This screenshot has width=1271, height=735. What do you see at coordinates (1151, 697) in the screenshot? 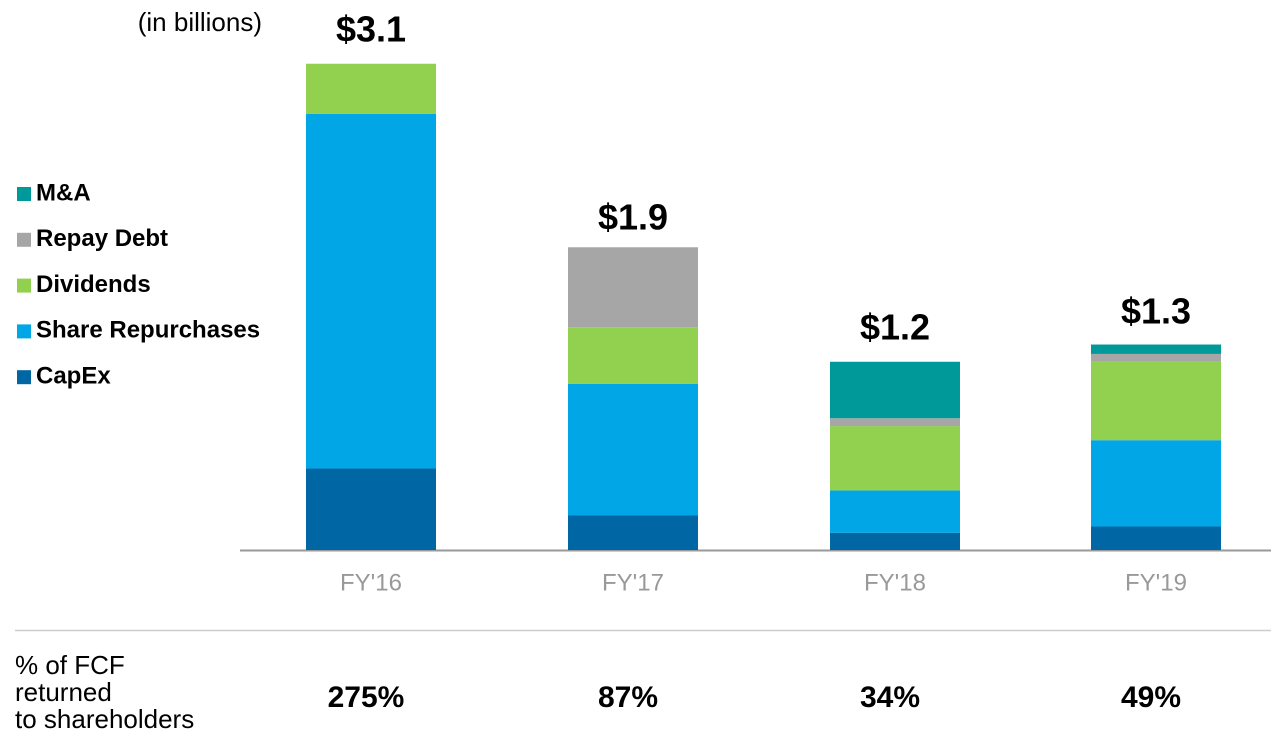
I see `fcf-value: 49%` at bounding box center [1151, 697].